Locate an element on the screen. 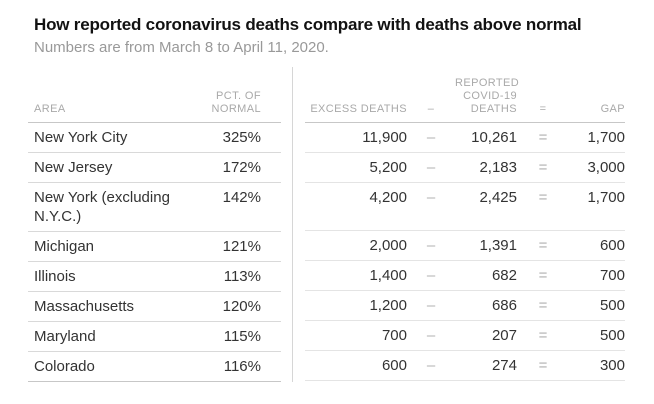  area-cell: Illinois is located at coordinates (55, 276).